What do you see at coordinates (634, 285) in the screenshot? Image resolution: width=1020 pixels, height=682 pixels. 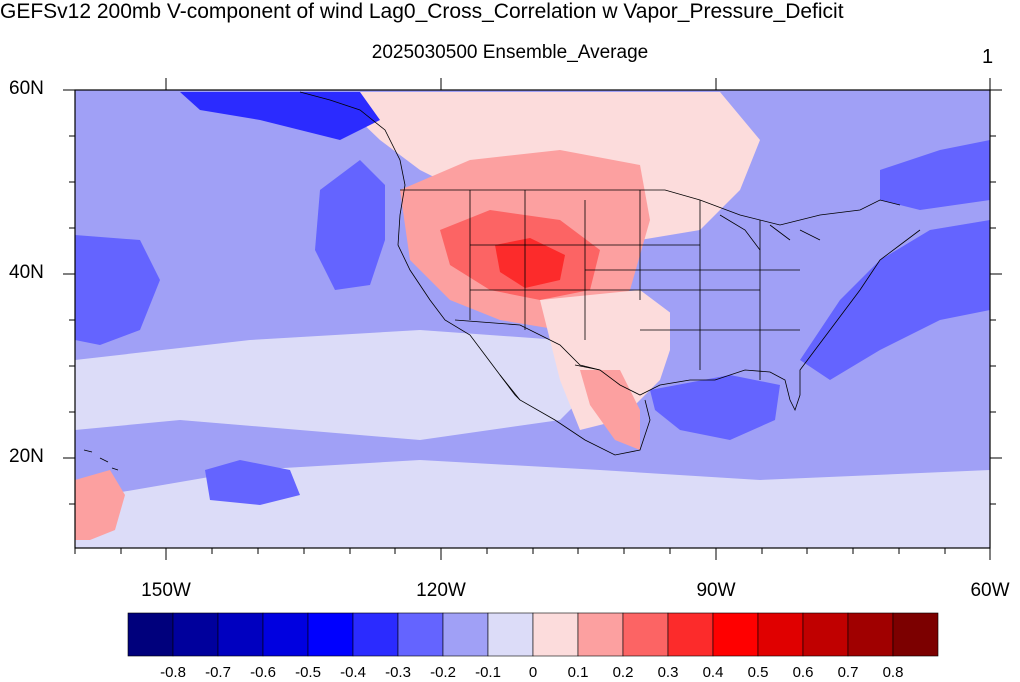 I see `state-lines` at bounding box center [634, 285].